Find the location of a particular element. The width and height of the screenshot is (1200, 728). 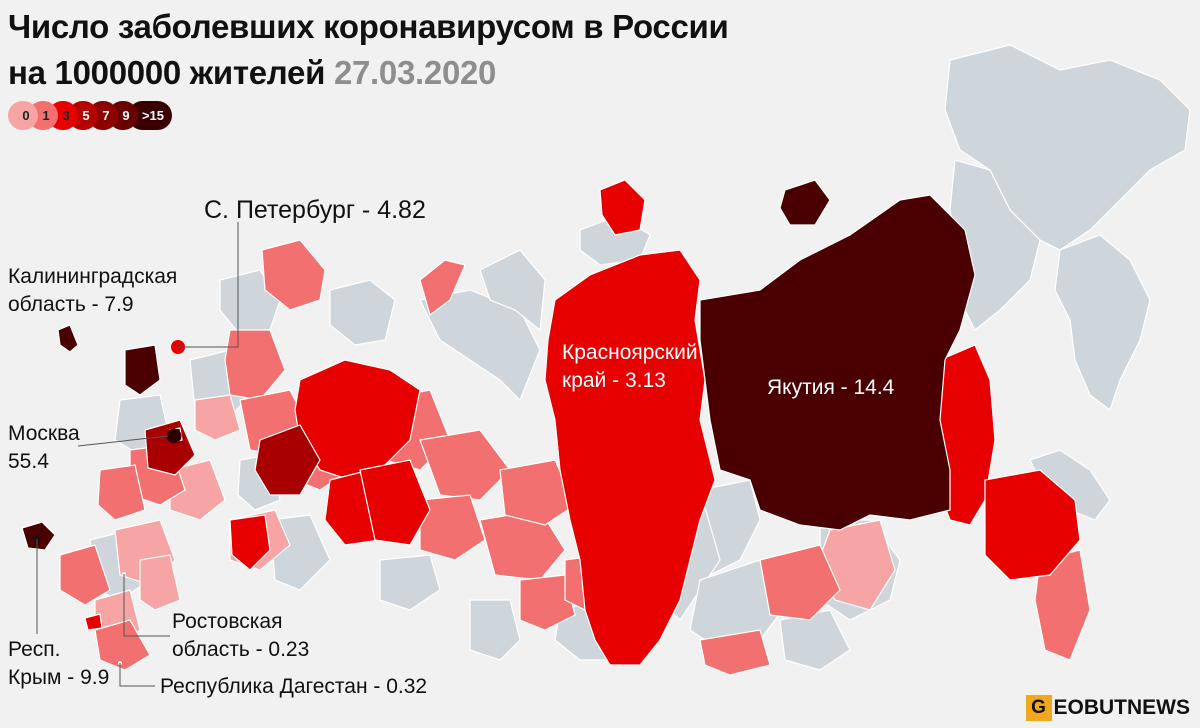

region-crimea is located at coordinates (38, 536).